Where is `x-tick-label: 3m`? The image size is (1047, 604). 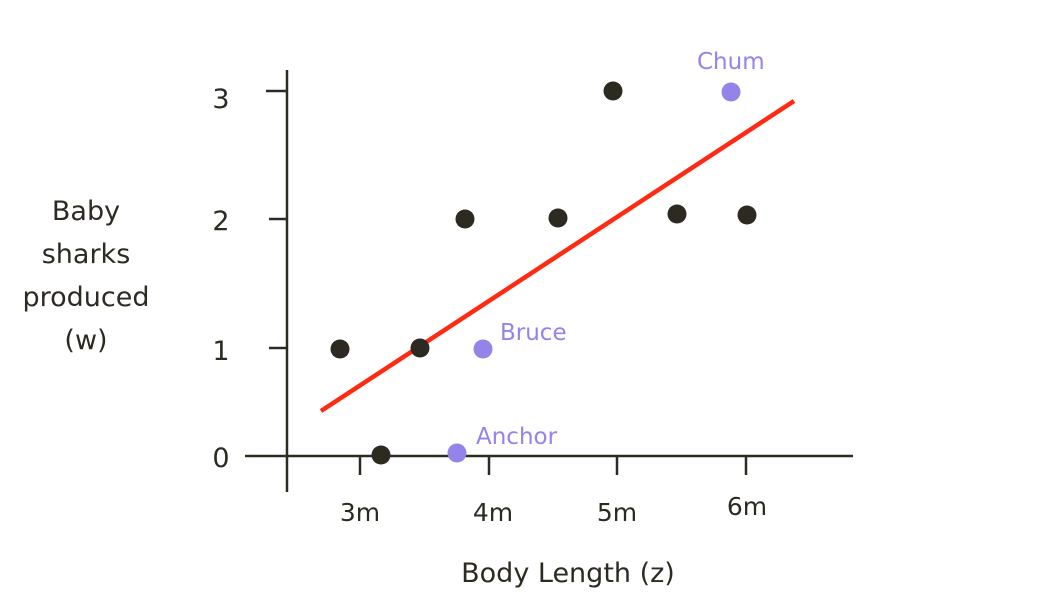 x-tick-label: 3m is located at coordinates (360, 512).